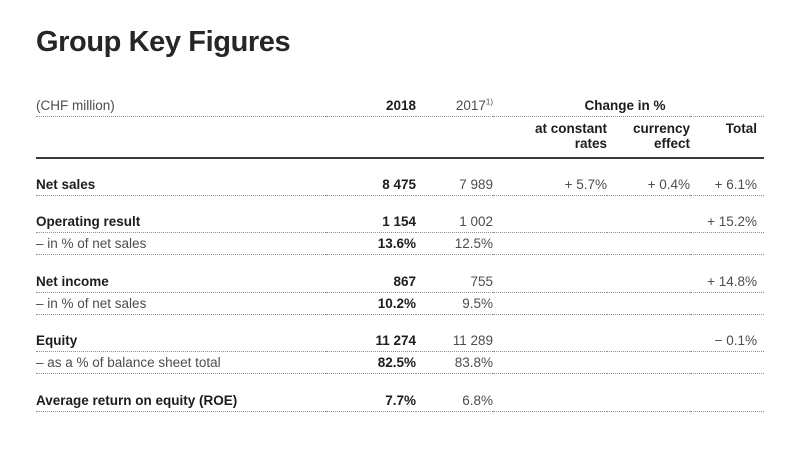 This screenshot has height=457, width=800. What do you see at coordinates (454, 400) in the screenshot?
I see `value-2017: 6.8%` at bounding box center [454, 400].